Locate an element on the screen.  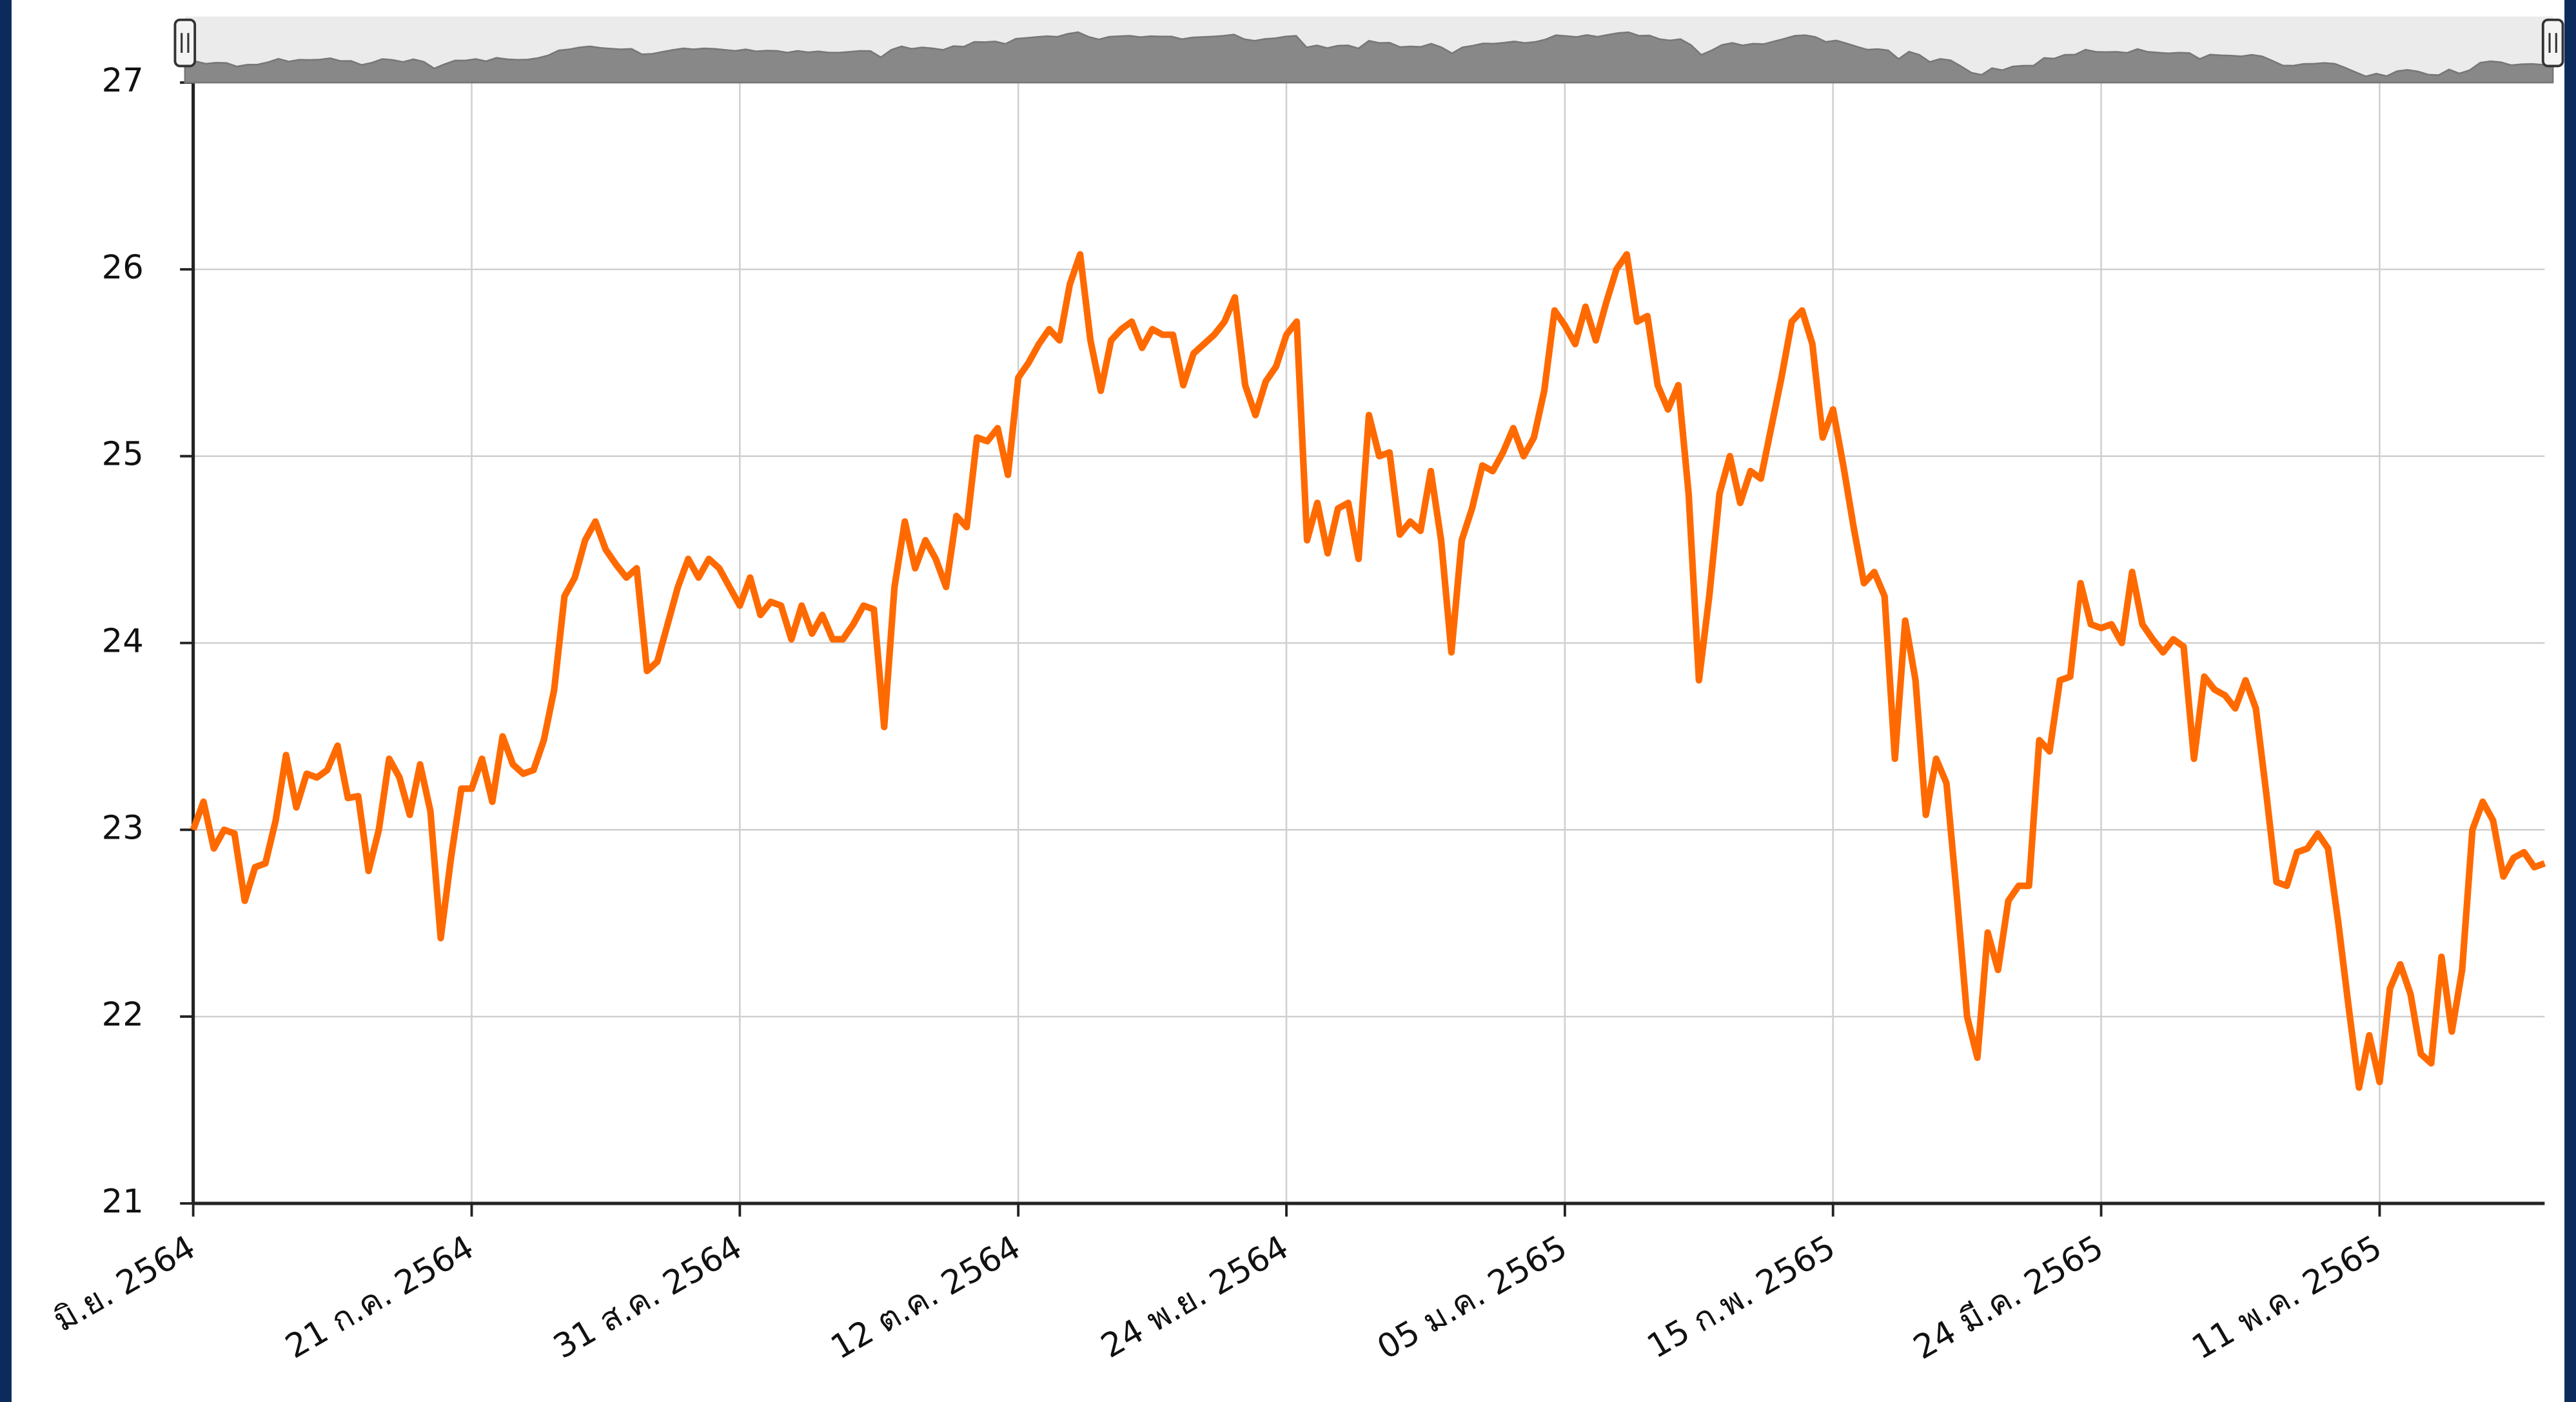
navigator is located at coordinates (1368, 50).